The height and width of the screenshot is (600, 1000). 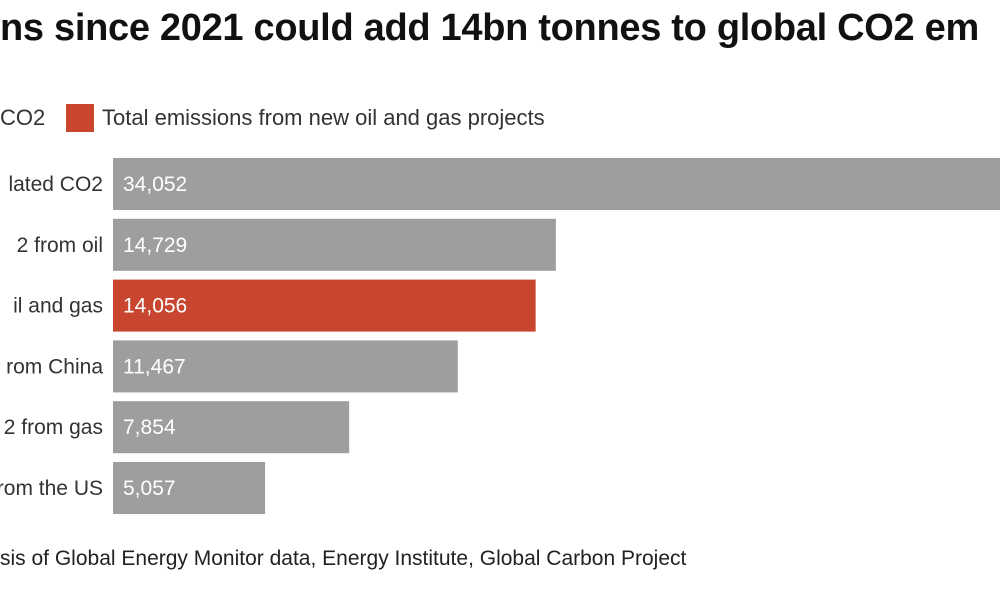 I want to click on value-label-0: 34,052, so click(x=155, y=184).